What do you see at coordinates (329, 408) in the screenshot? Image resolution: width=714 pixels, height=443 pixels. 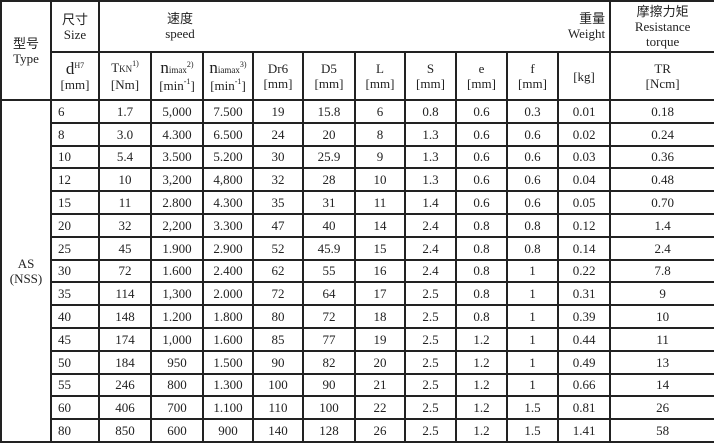 I see `cell-d5: 100` at bounding box center [329, 408].